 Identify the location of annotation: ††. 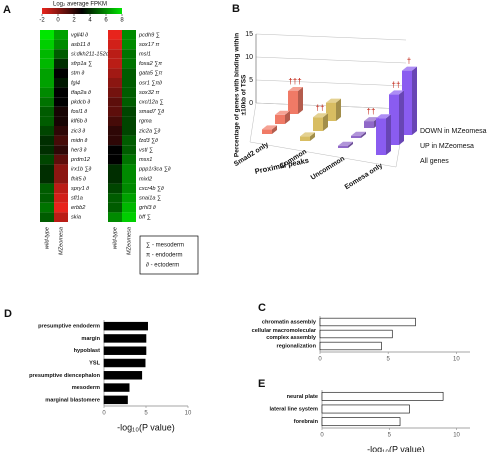
(320, 107).